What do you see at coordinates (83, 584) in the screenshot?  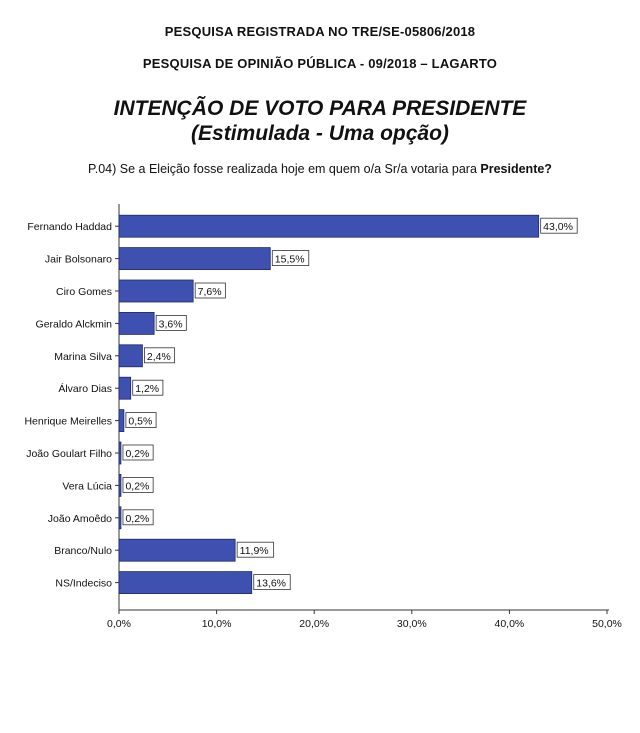 I see `category-label: NS/Indeciso` at bounding box center [83, 584].